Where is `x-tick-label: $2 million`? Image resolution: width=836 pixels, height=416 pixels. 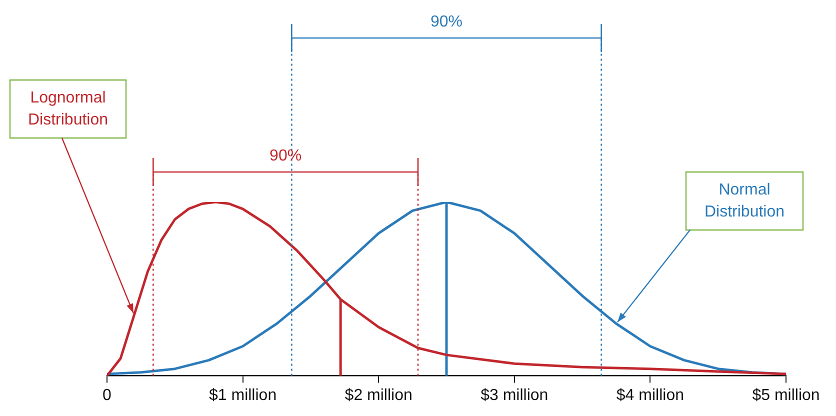
x-tick-label: $2 million is located at coordinates (378, 395).